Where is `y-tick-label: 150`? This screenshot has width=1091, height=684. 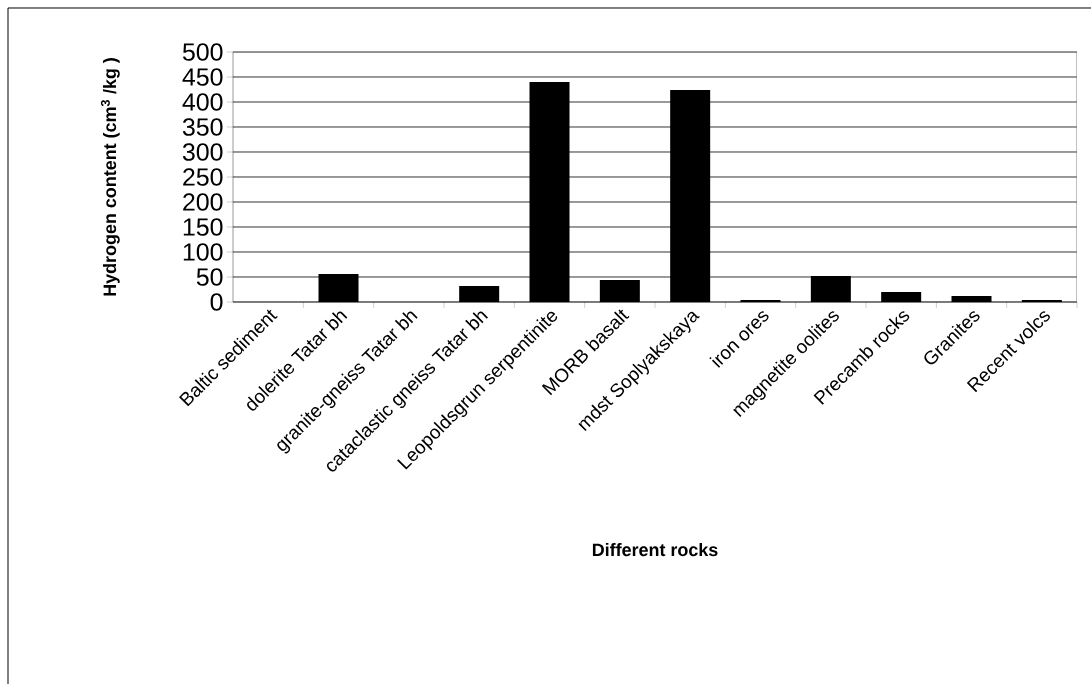 y-tick-label: 150 is located at coordinates (203, 227).